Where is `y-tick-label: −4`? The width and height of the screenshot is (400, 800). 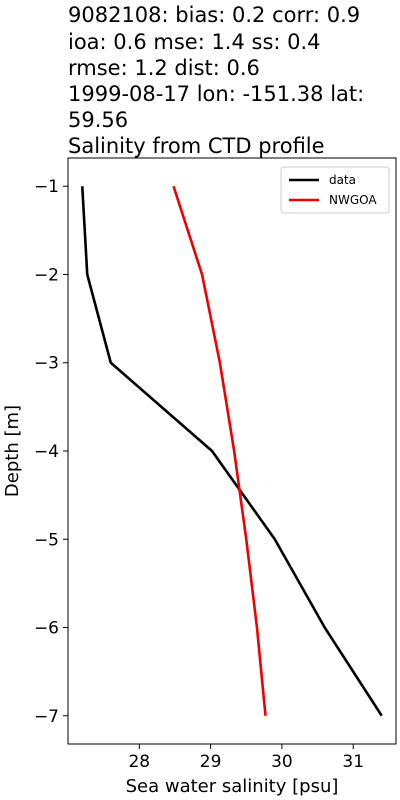
y-tick-label: −4 is located at coordinates (46, 452).